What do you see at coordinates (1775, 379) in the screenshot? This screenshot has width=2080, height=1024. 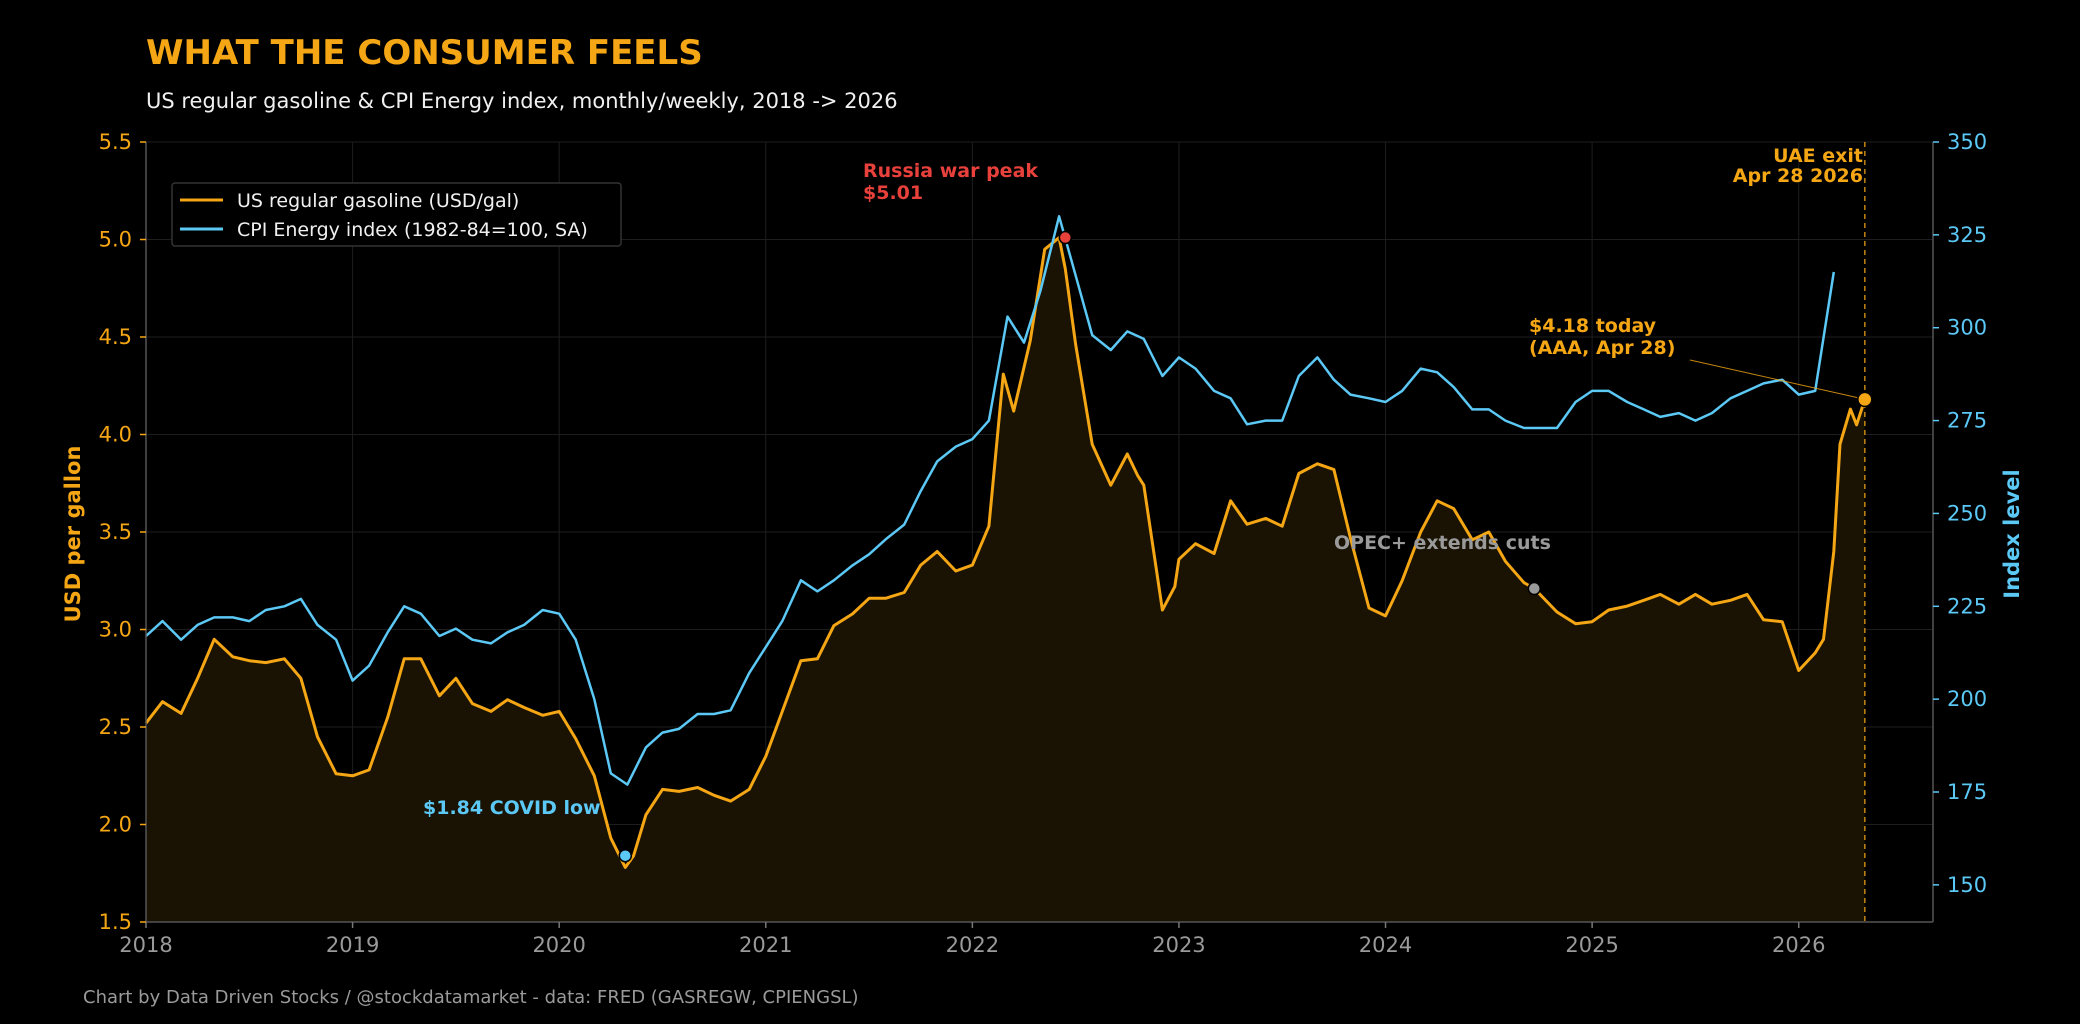 I see `connector-today` at bounding box center [1775, 379].